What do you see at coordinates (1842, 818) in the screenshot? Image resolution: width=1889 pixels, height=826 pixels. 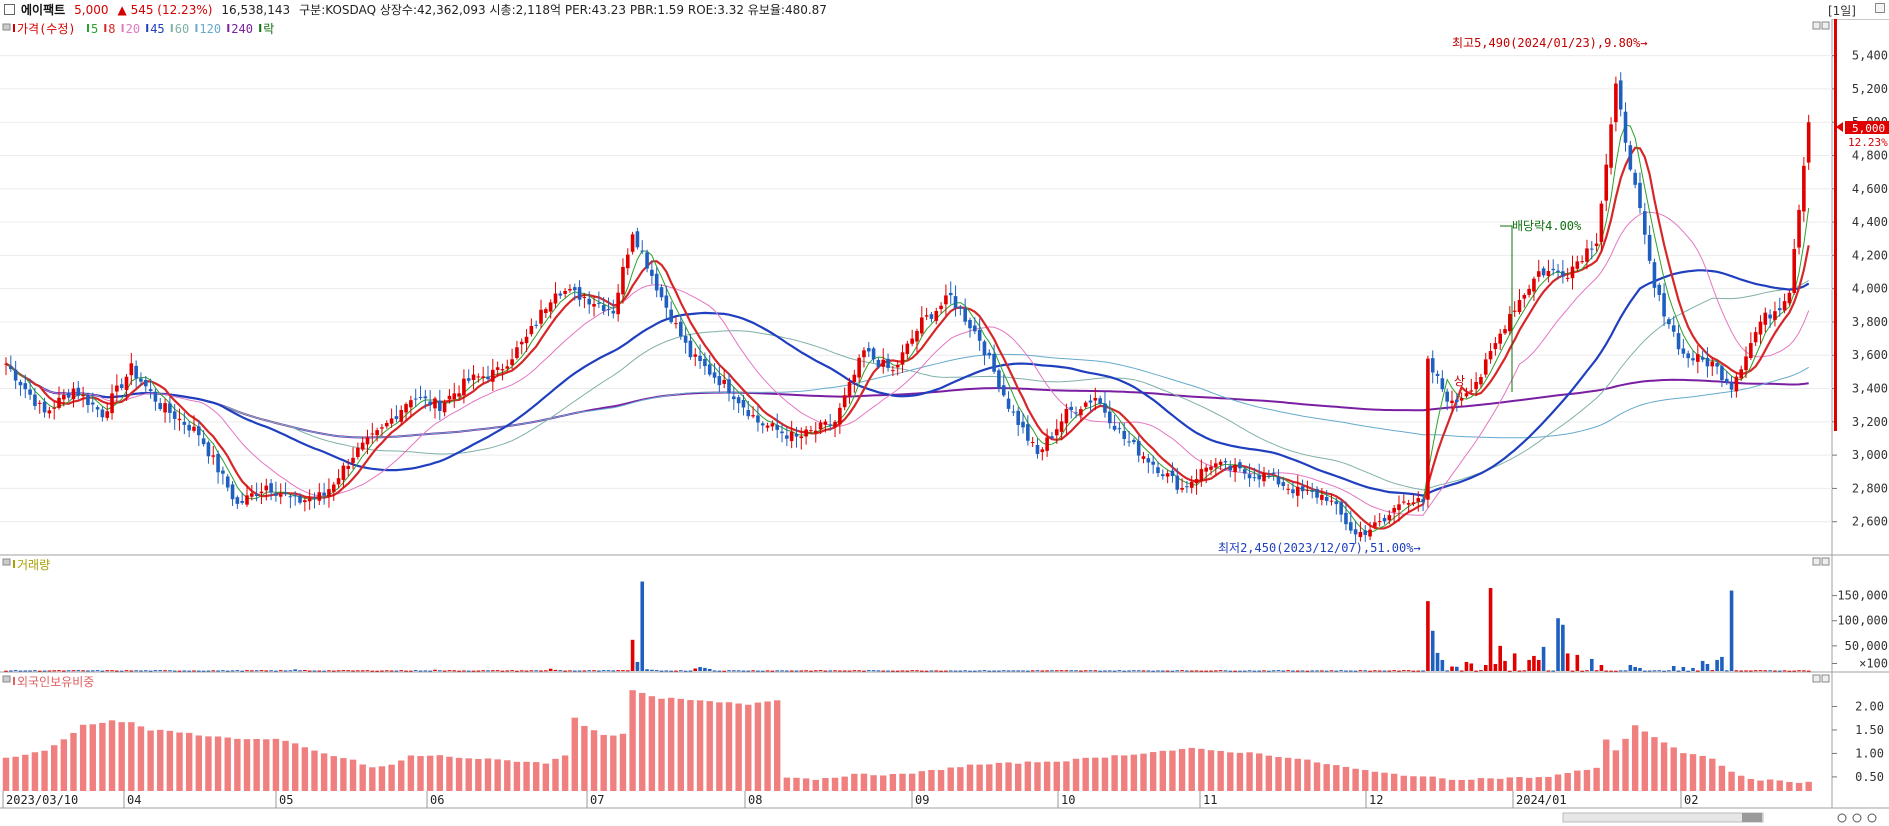 I see `zoom-in-icon` at bounding box center [1842, 818].